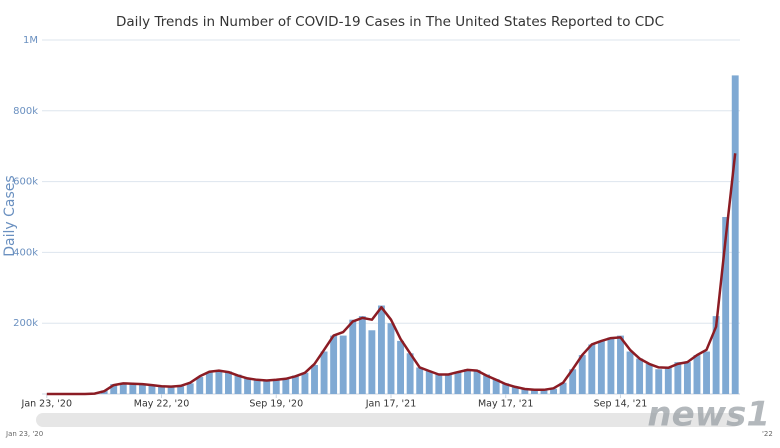 This screenshot has height=448, width=780. What do you see at coordinates (767, 434) in the screenshot?
I see `navigator-label: '22` at bounding box center [767, 434].